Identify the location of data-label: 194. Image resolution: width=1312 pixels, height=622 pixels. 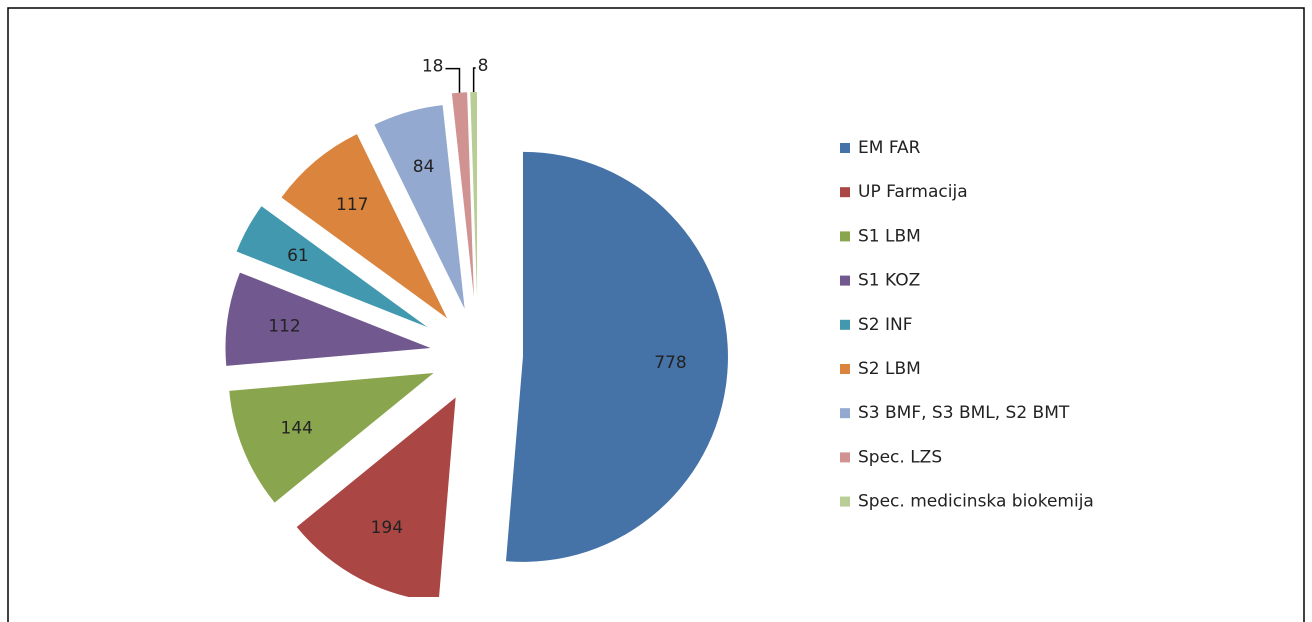
(387, 528).